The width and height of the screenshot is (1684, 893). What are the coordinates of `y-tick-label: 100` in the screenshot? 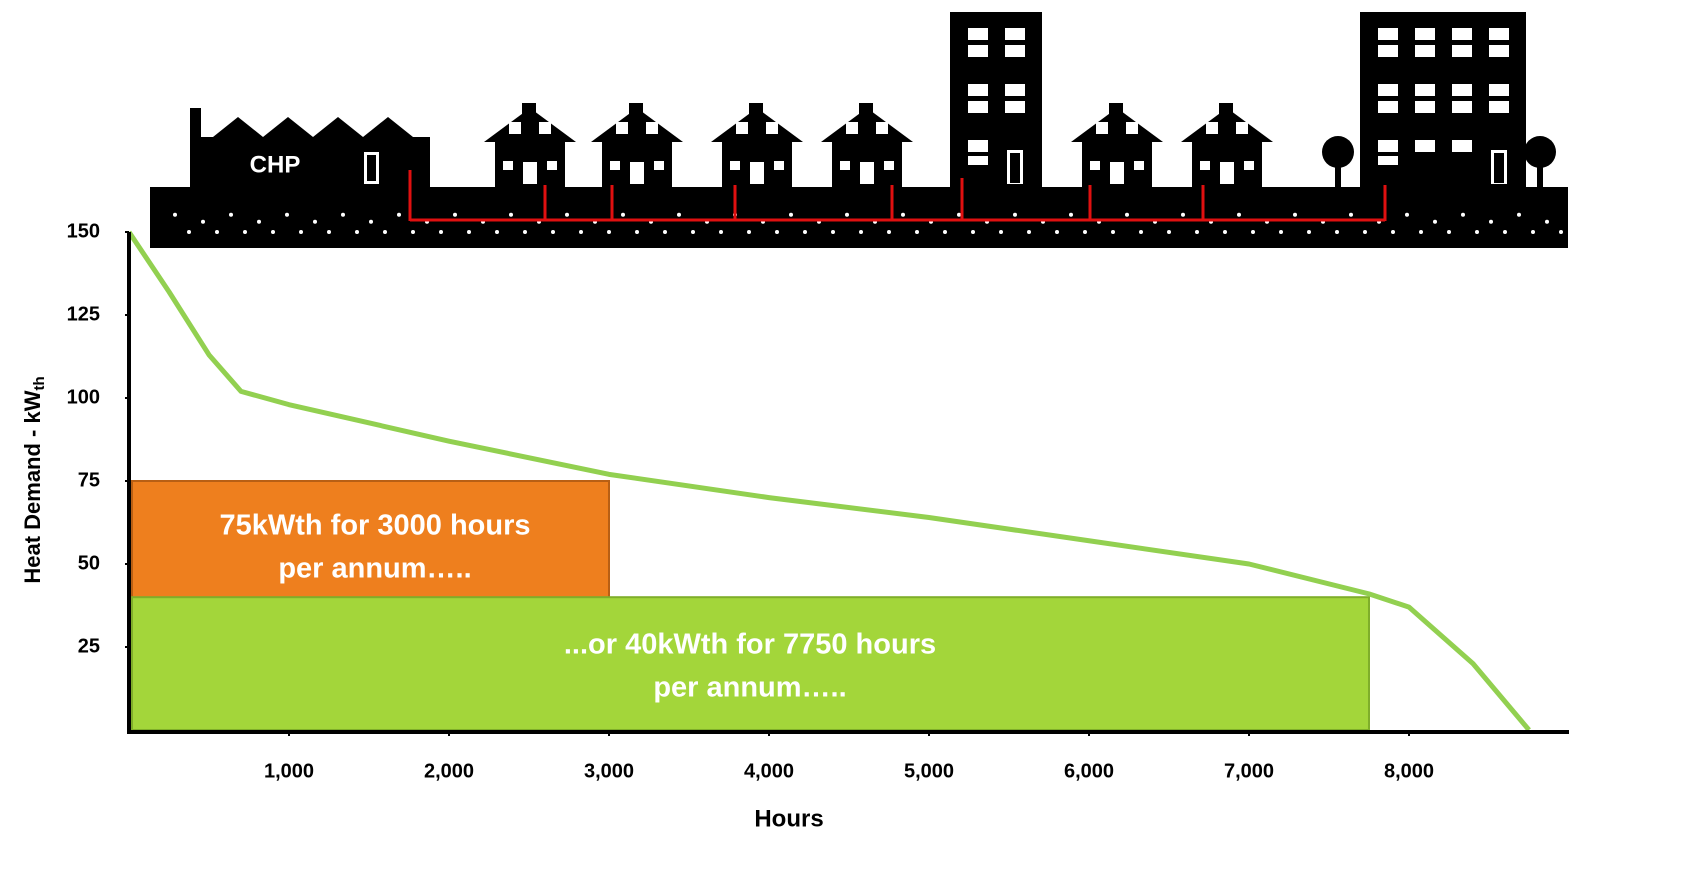 It's located at (83, 397).